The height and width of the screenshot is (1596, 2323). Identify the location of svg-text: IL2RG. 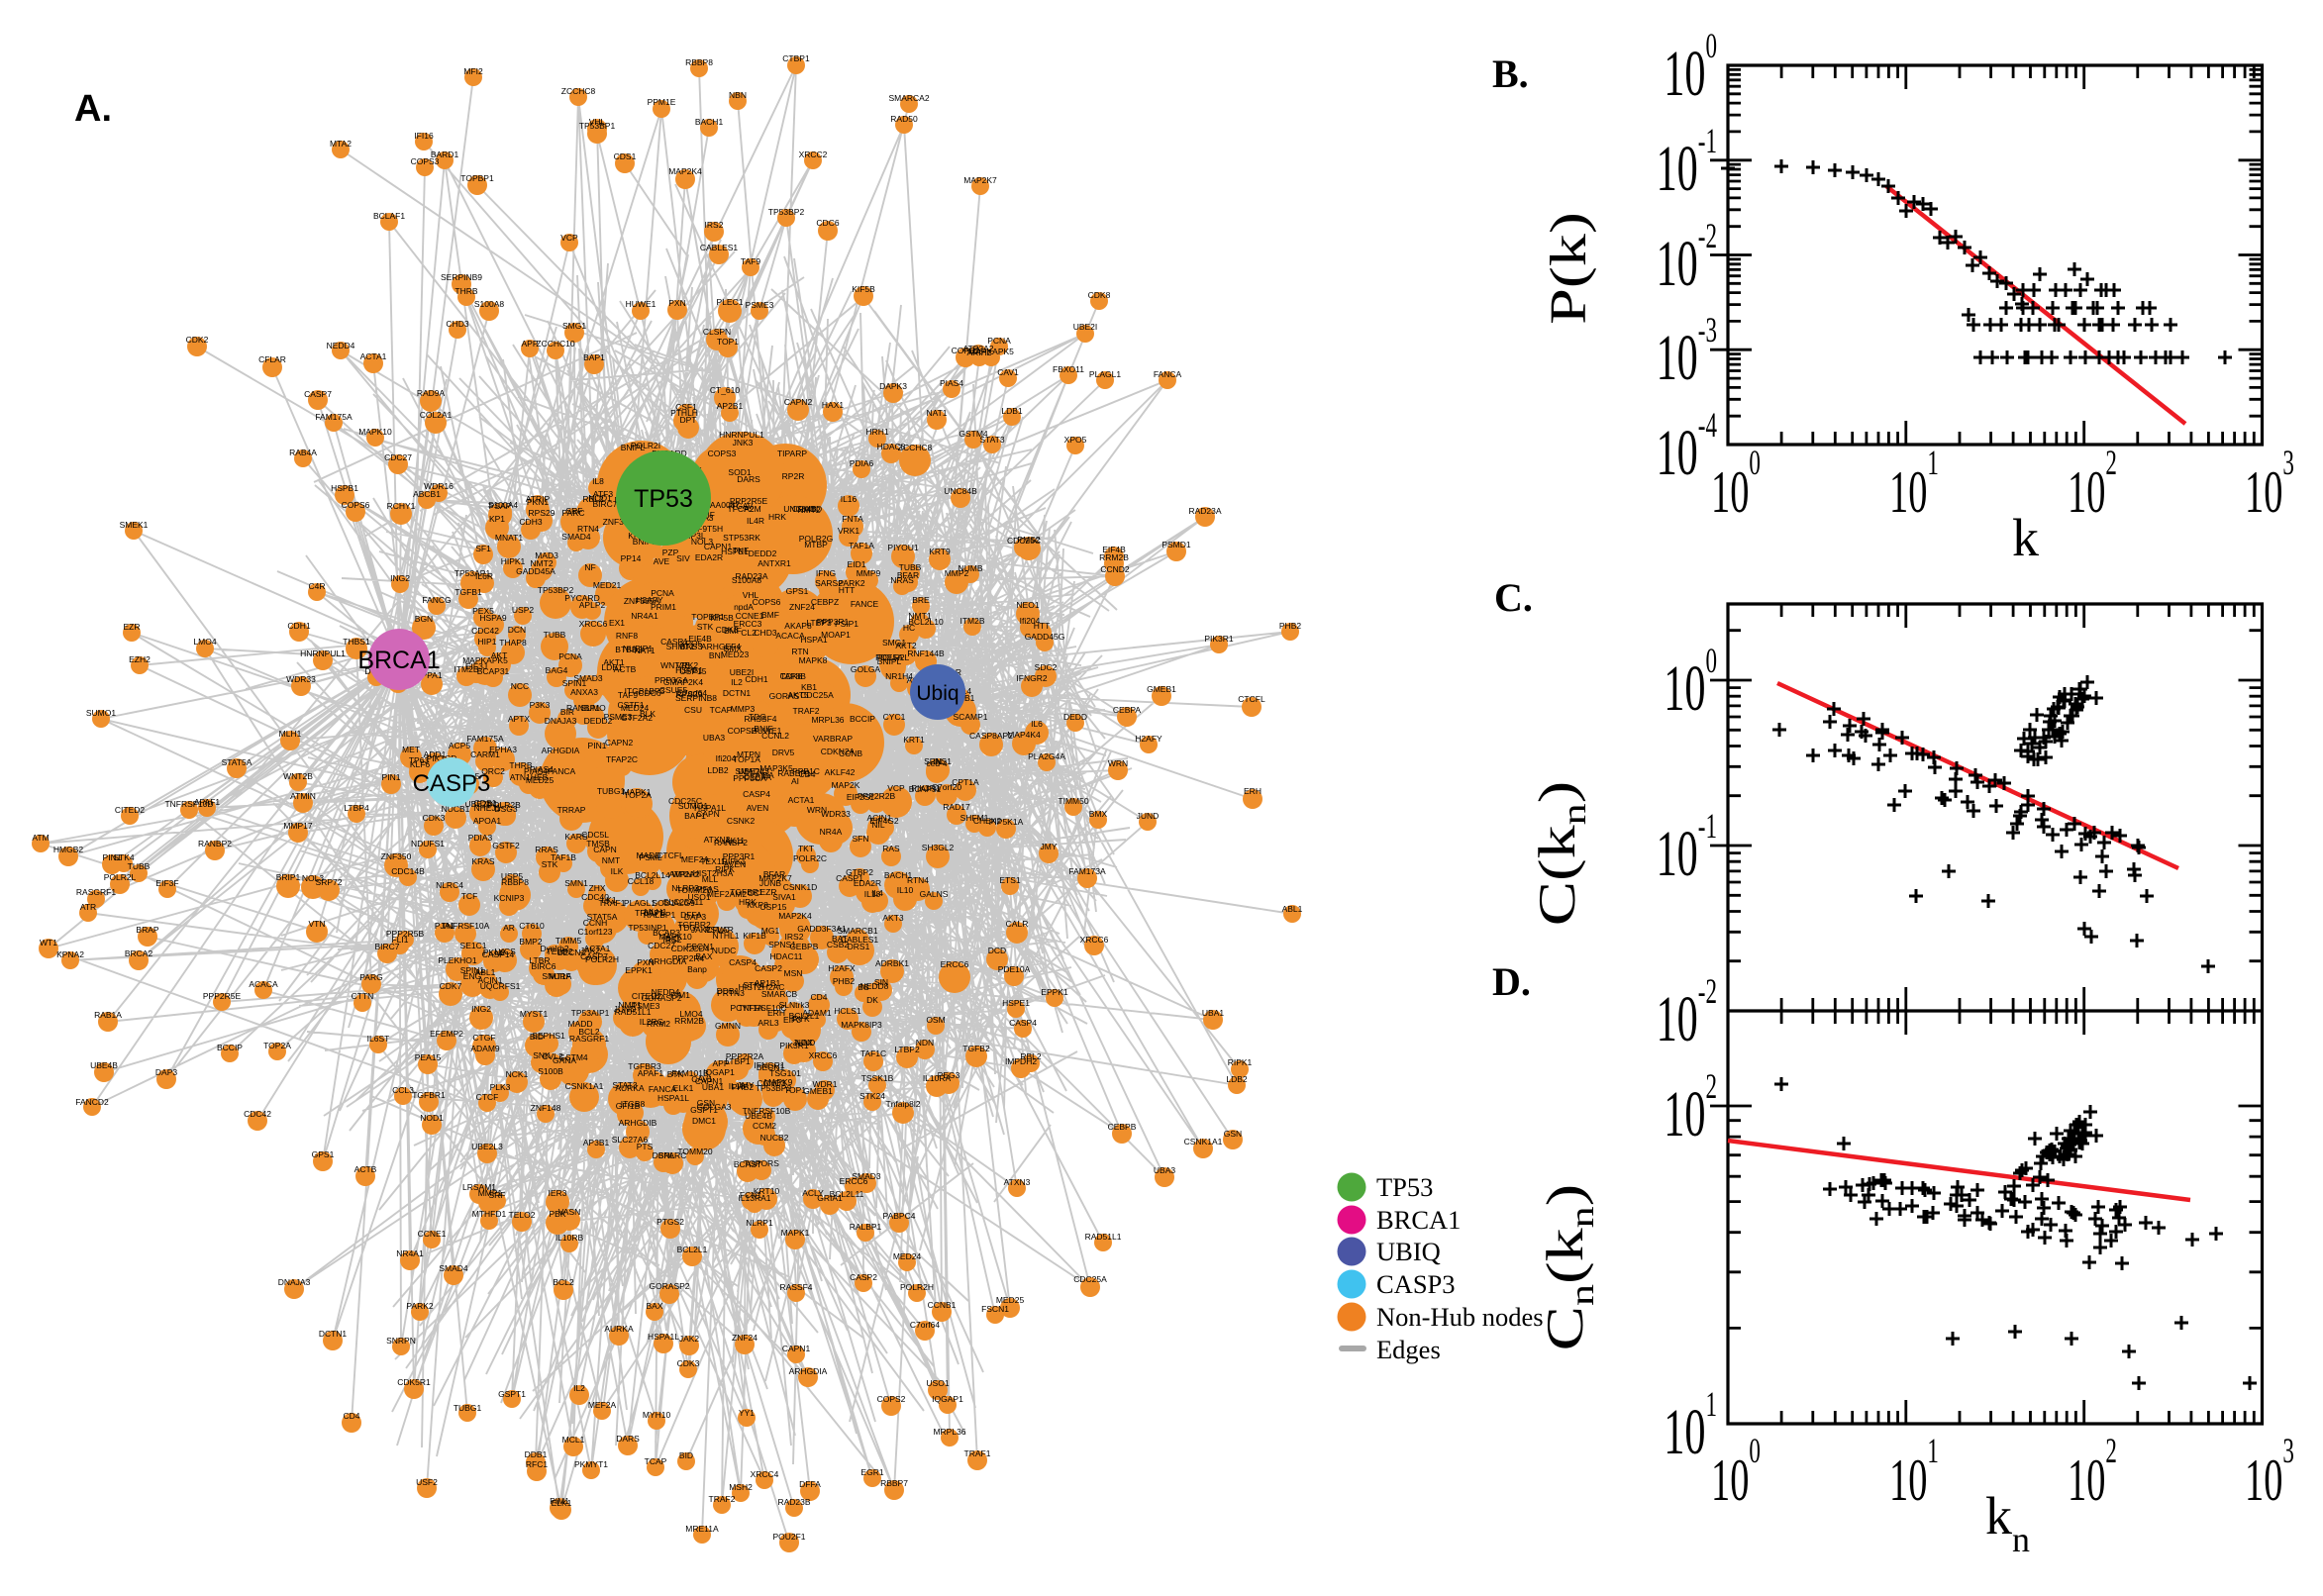
(652, 1022).